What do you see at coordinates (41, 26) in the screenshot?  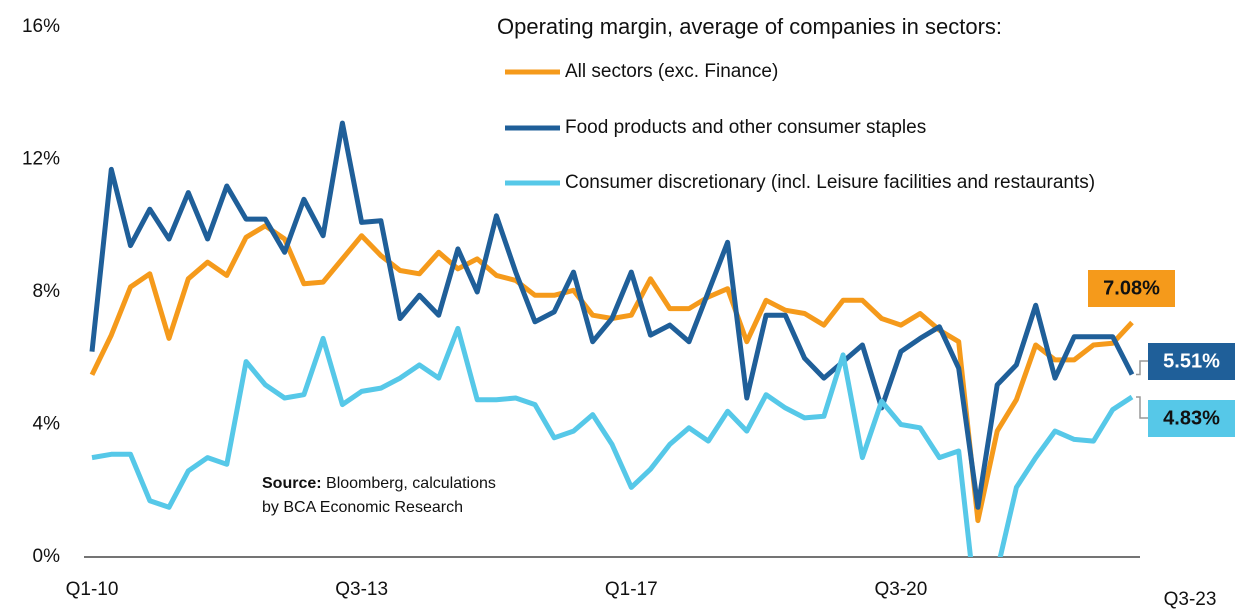 I see `y-tick-label: 16%` at bounding box center [41, 26].